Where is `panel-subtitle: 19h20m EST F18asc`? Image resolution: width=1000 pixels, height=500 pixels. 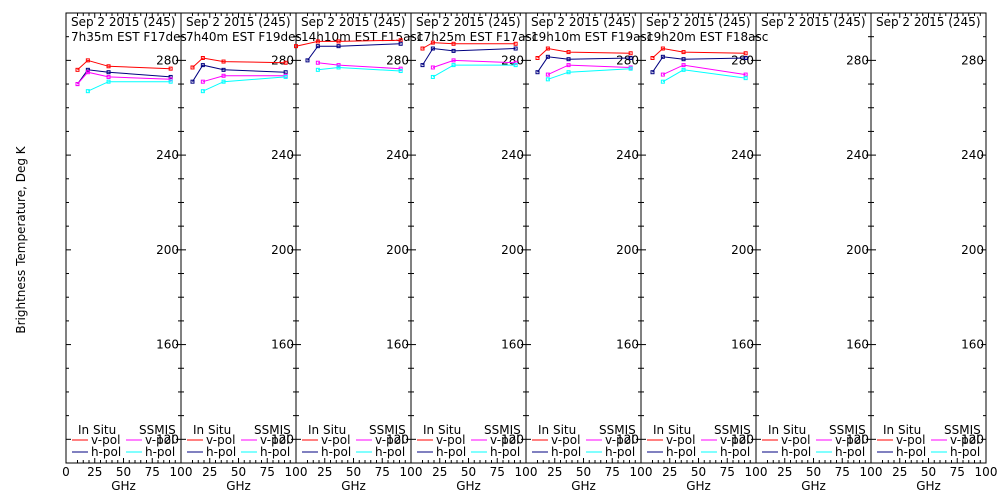 panel-subtitle: 19h20m EST F18asc is located at coordinates (707, 37).